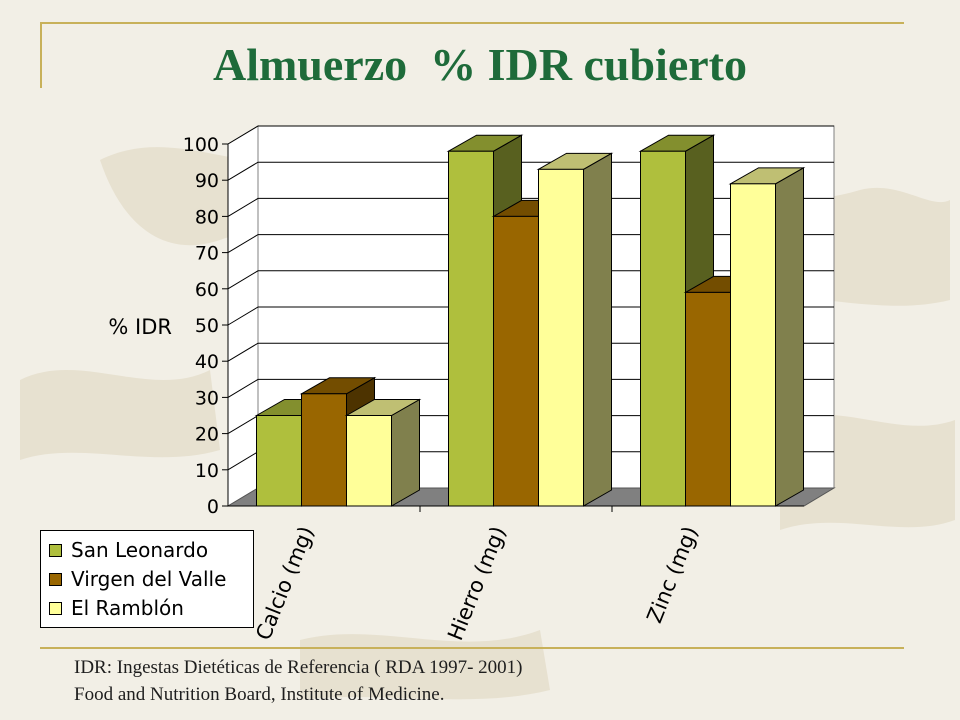 Image resolution: width=960 pixels, height=720 pixels. Describe the element at coordinates (471, 328) in the screenshot. I see `bar-hierro-mg-san-leonardo` at that location.